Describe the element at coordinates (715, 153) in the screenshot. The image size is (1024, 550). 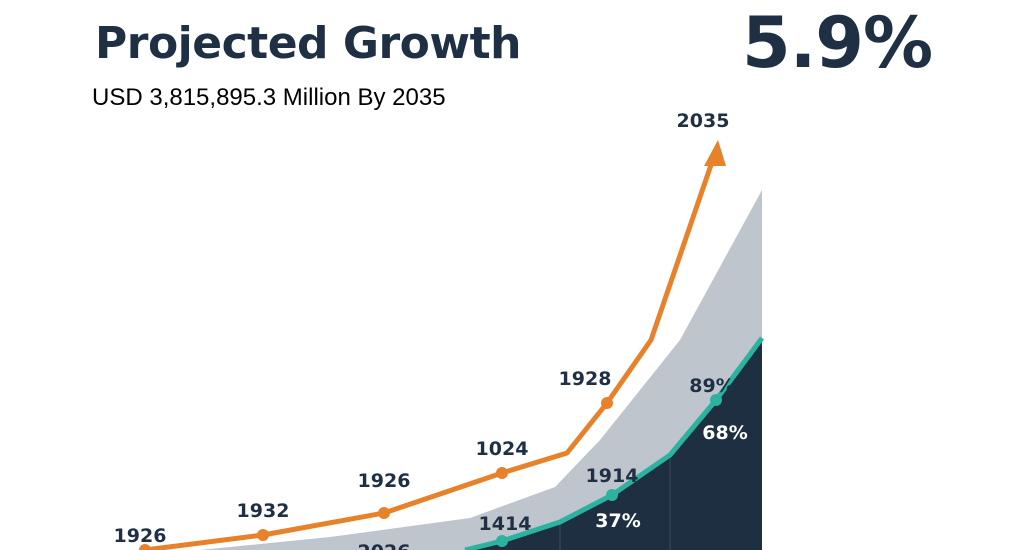
I see `arrow-head-icon` at that location.